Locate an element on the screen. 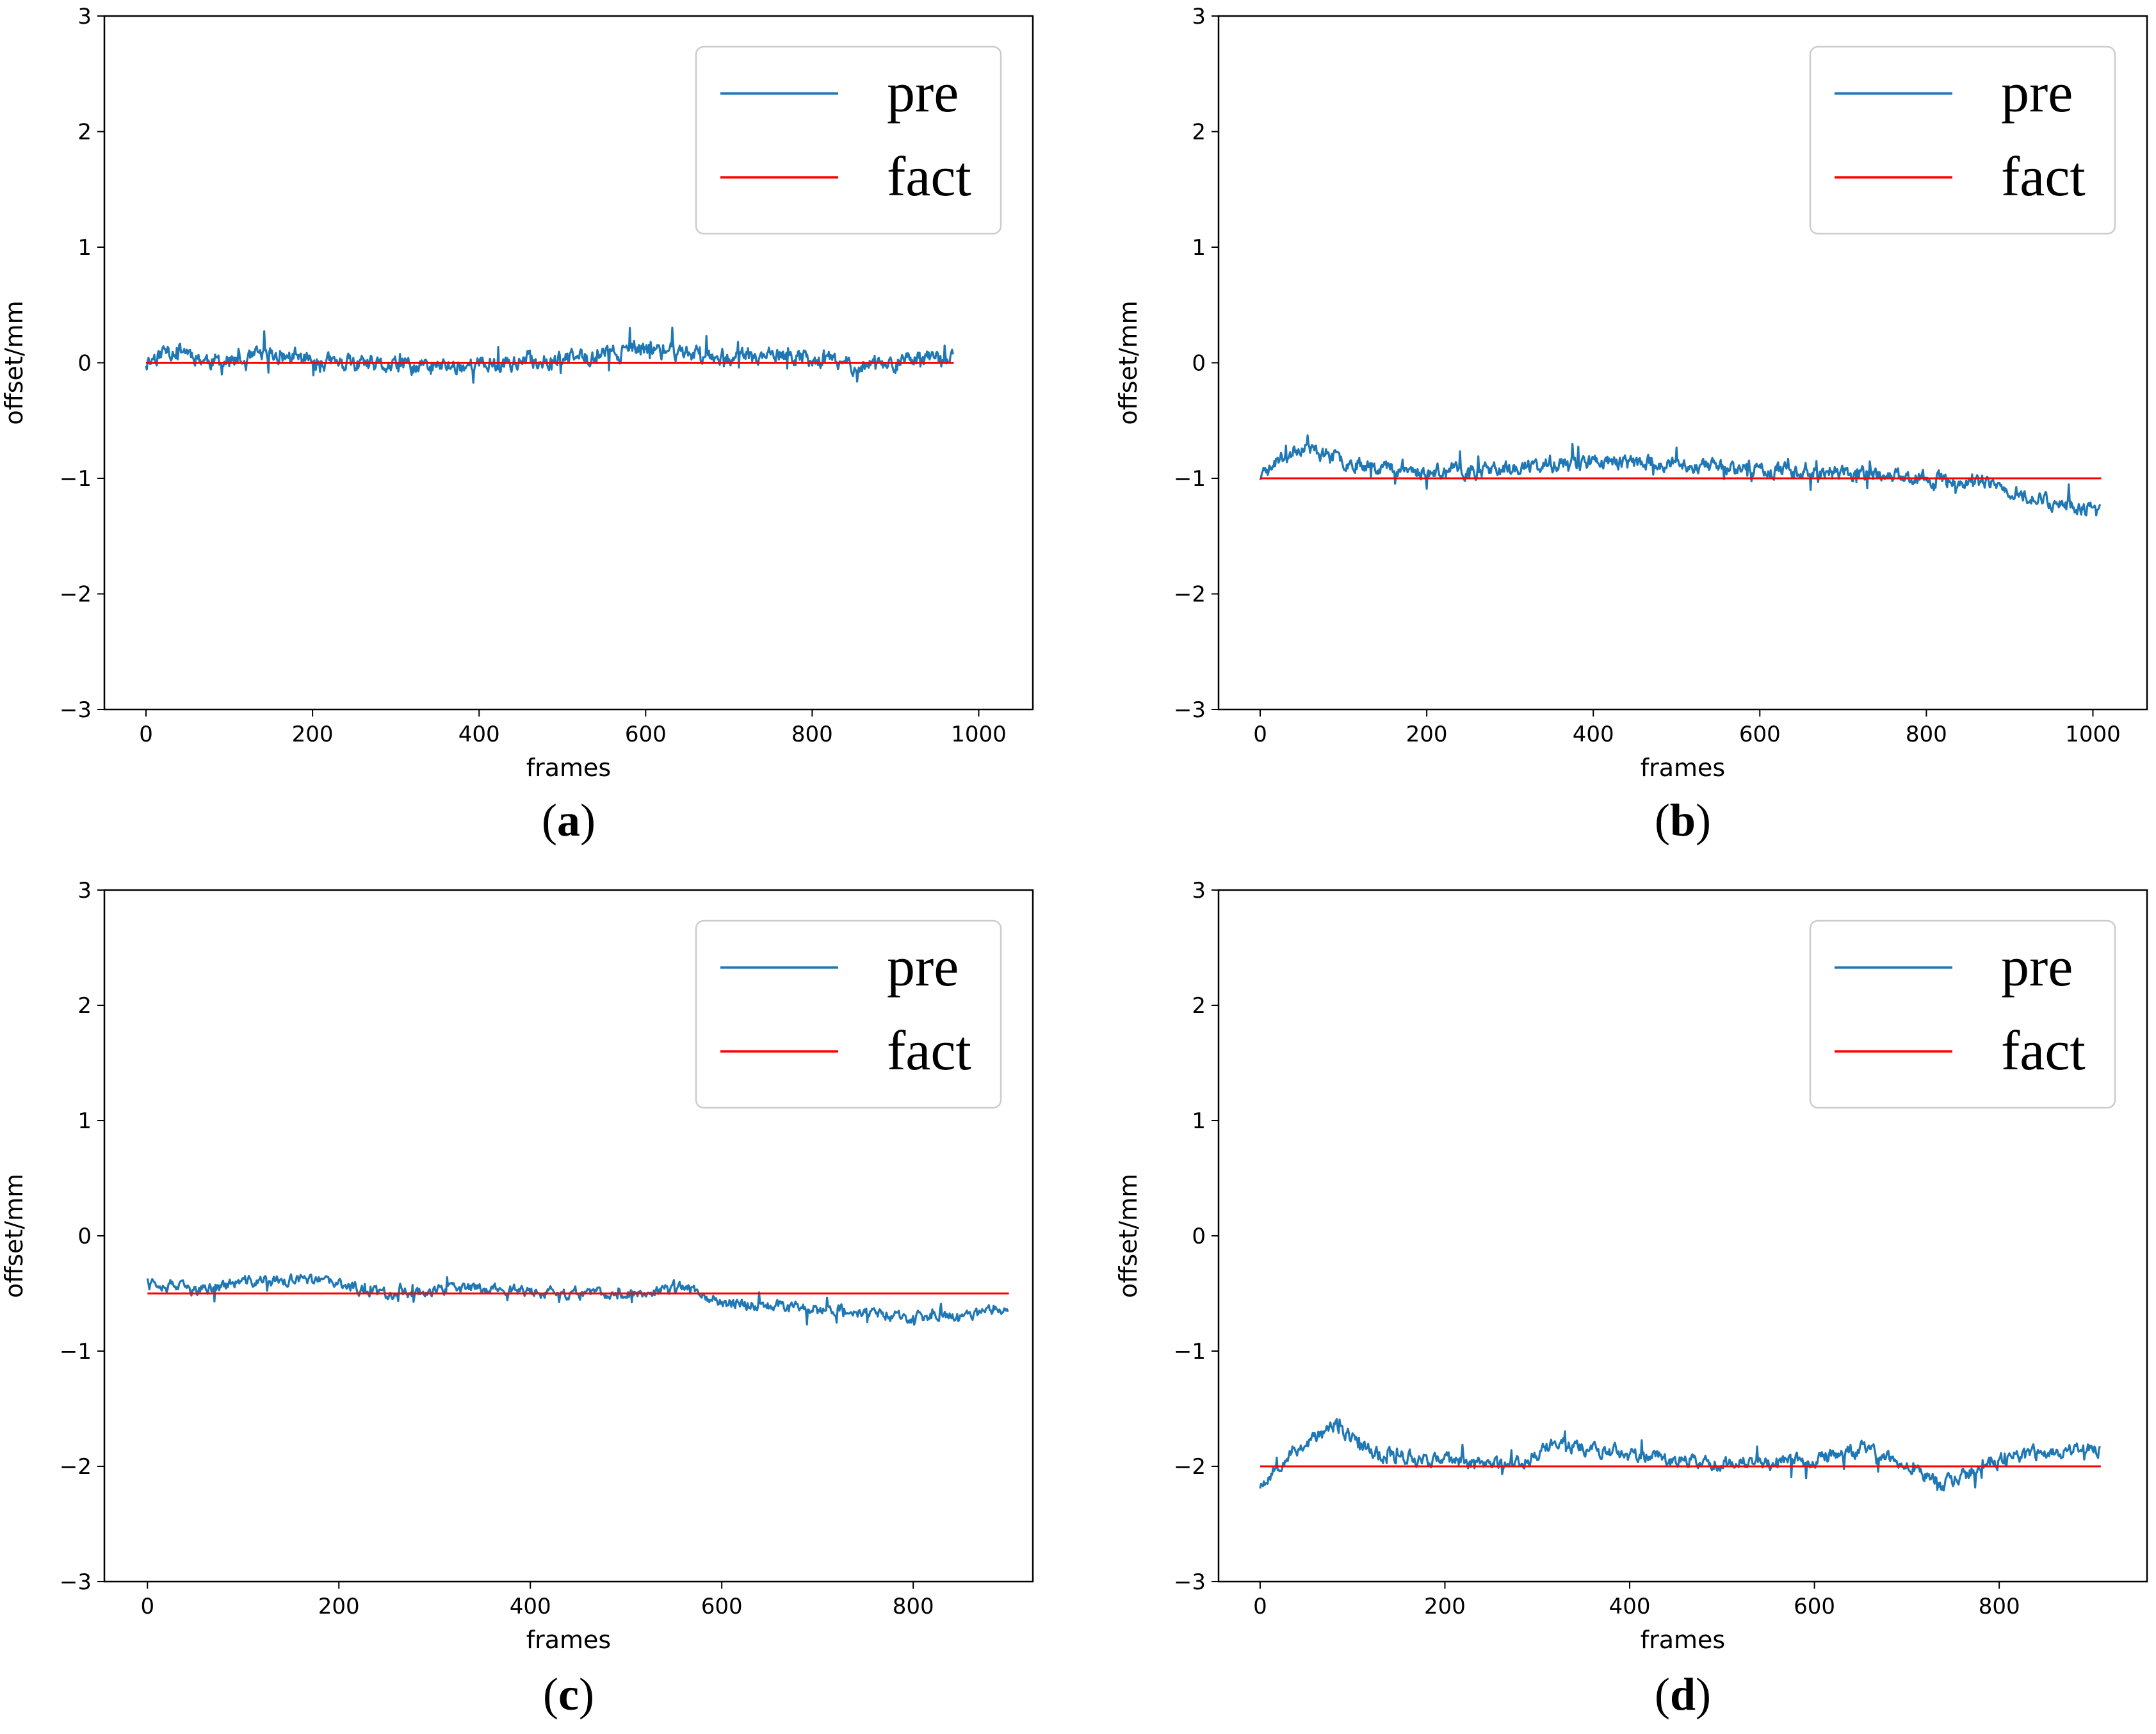  panel-caption: (b) is located at coordinates (1683, 821).